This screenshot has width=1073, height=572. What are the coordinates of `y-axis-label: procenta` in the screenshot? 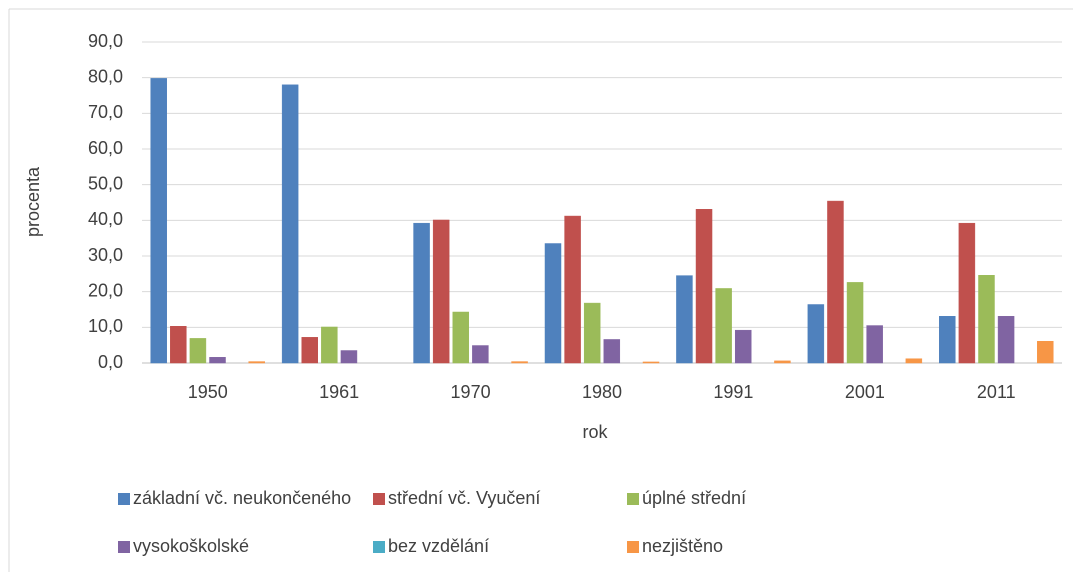 It's located at (33, 201).